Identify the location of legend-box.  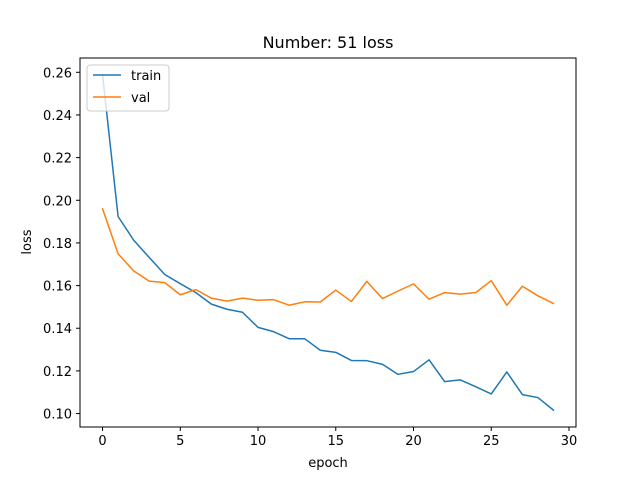
(128, 88).